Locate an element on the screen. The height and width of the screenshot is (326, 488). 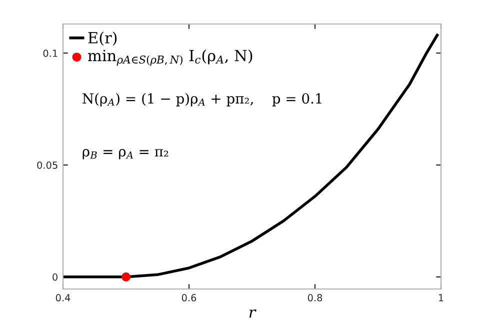
x-tick-label: 1 is located at coordinates (441, 298).